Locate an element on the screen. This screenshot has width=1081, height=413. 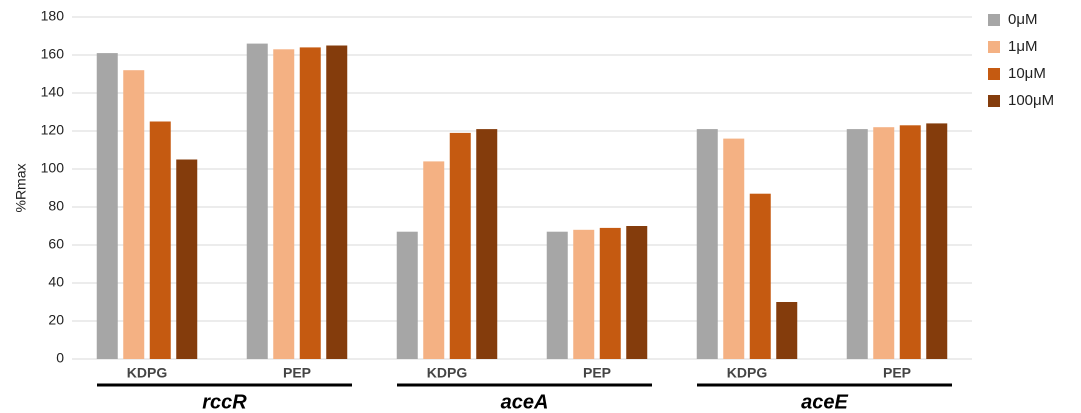
y-tick-label: 120 is located at coordinates (53, 130).